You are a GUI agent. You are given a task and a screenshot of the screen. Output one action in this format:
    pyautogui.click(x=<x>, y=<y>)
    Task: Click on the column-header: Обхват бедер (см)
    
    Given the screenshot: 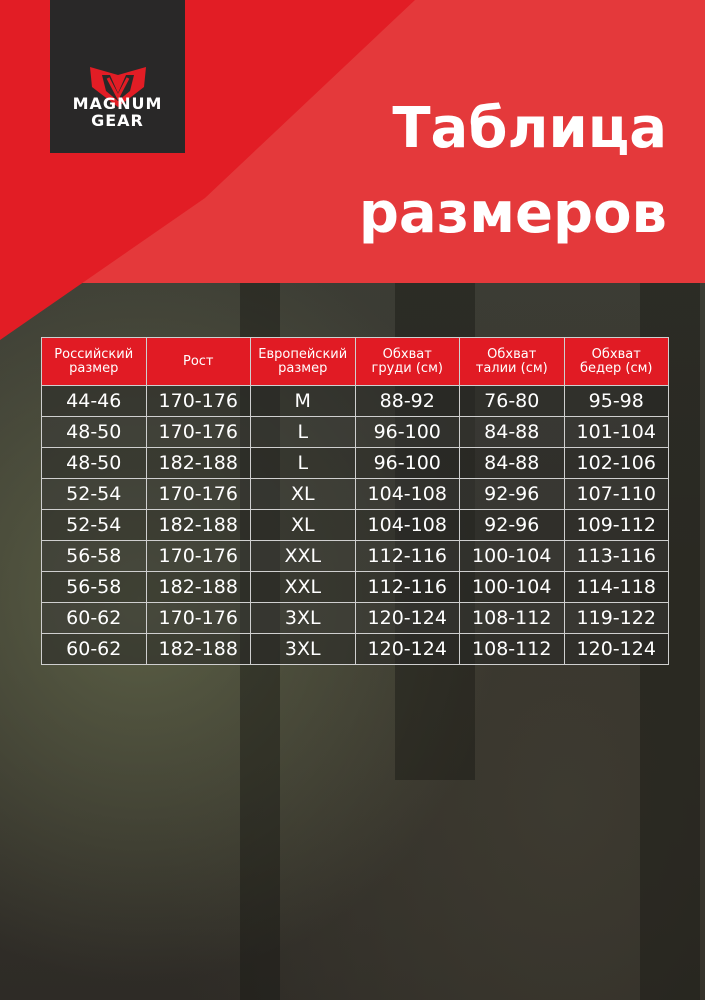 What is the action you would take?
    pyautogui.click(x=616, y=361)
    